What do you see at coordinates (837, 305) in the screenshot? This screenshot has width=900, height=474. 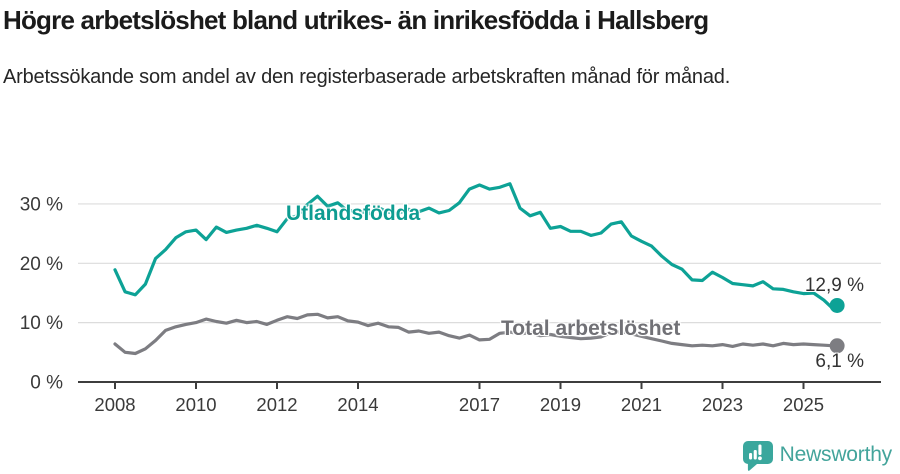 I see `series-end-dot-utlandsfodda` at bounding box center [837, 305].